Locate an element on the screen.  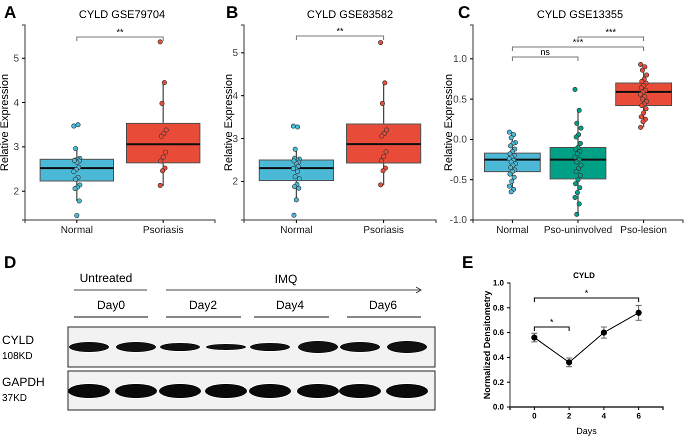
y-tick-label: 0.6 is located at coordinates (498, 333).